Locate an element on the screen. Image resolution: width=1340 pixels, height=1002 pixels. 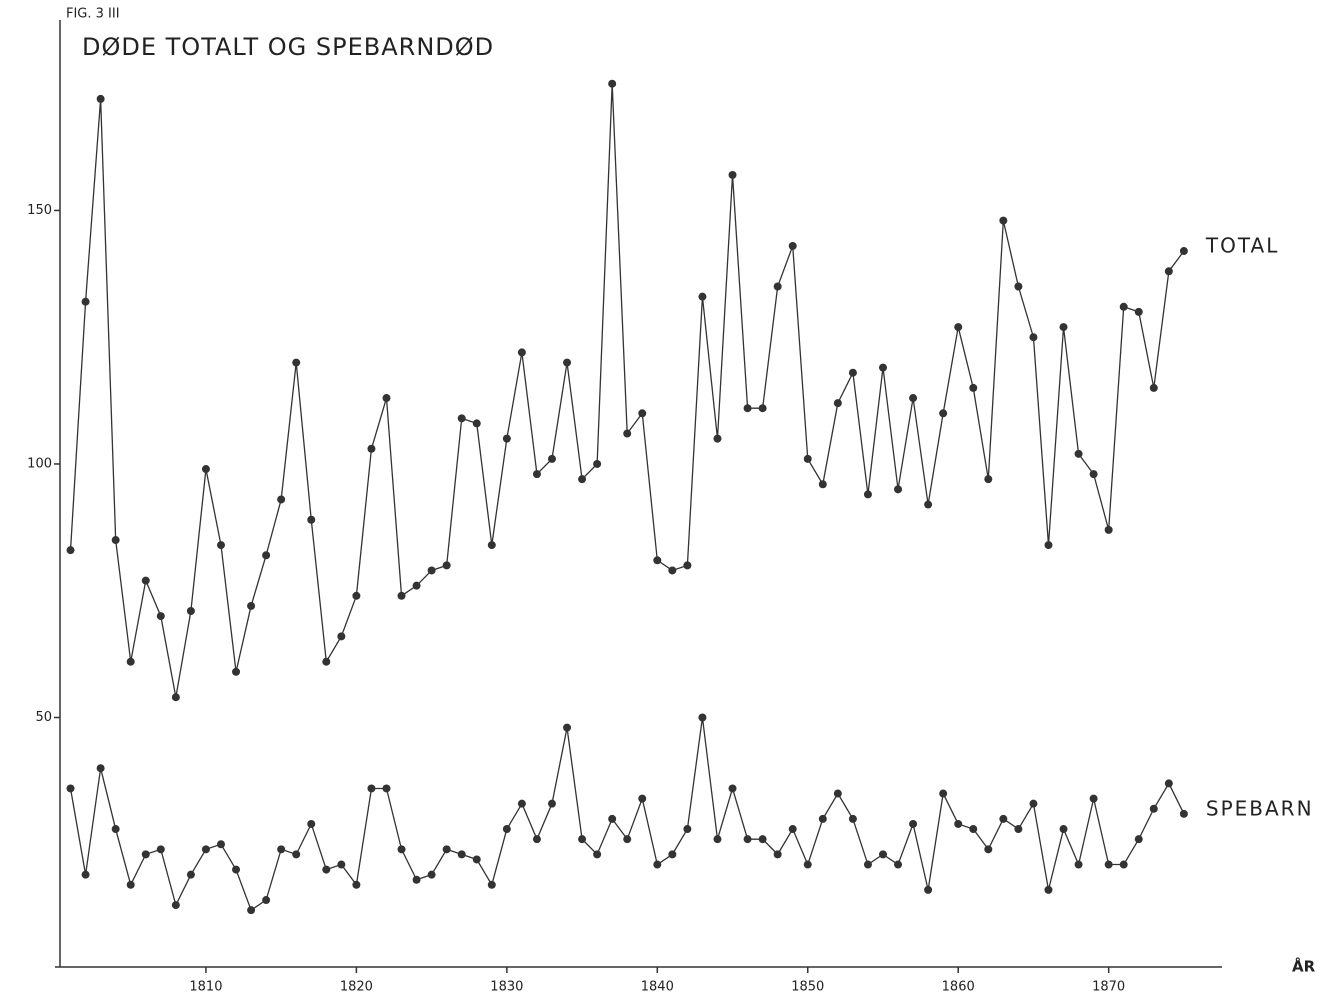
x-tick-label: 1850 is located at coordinates (807, 987).